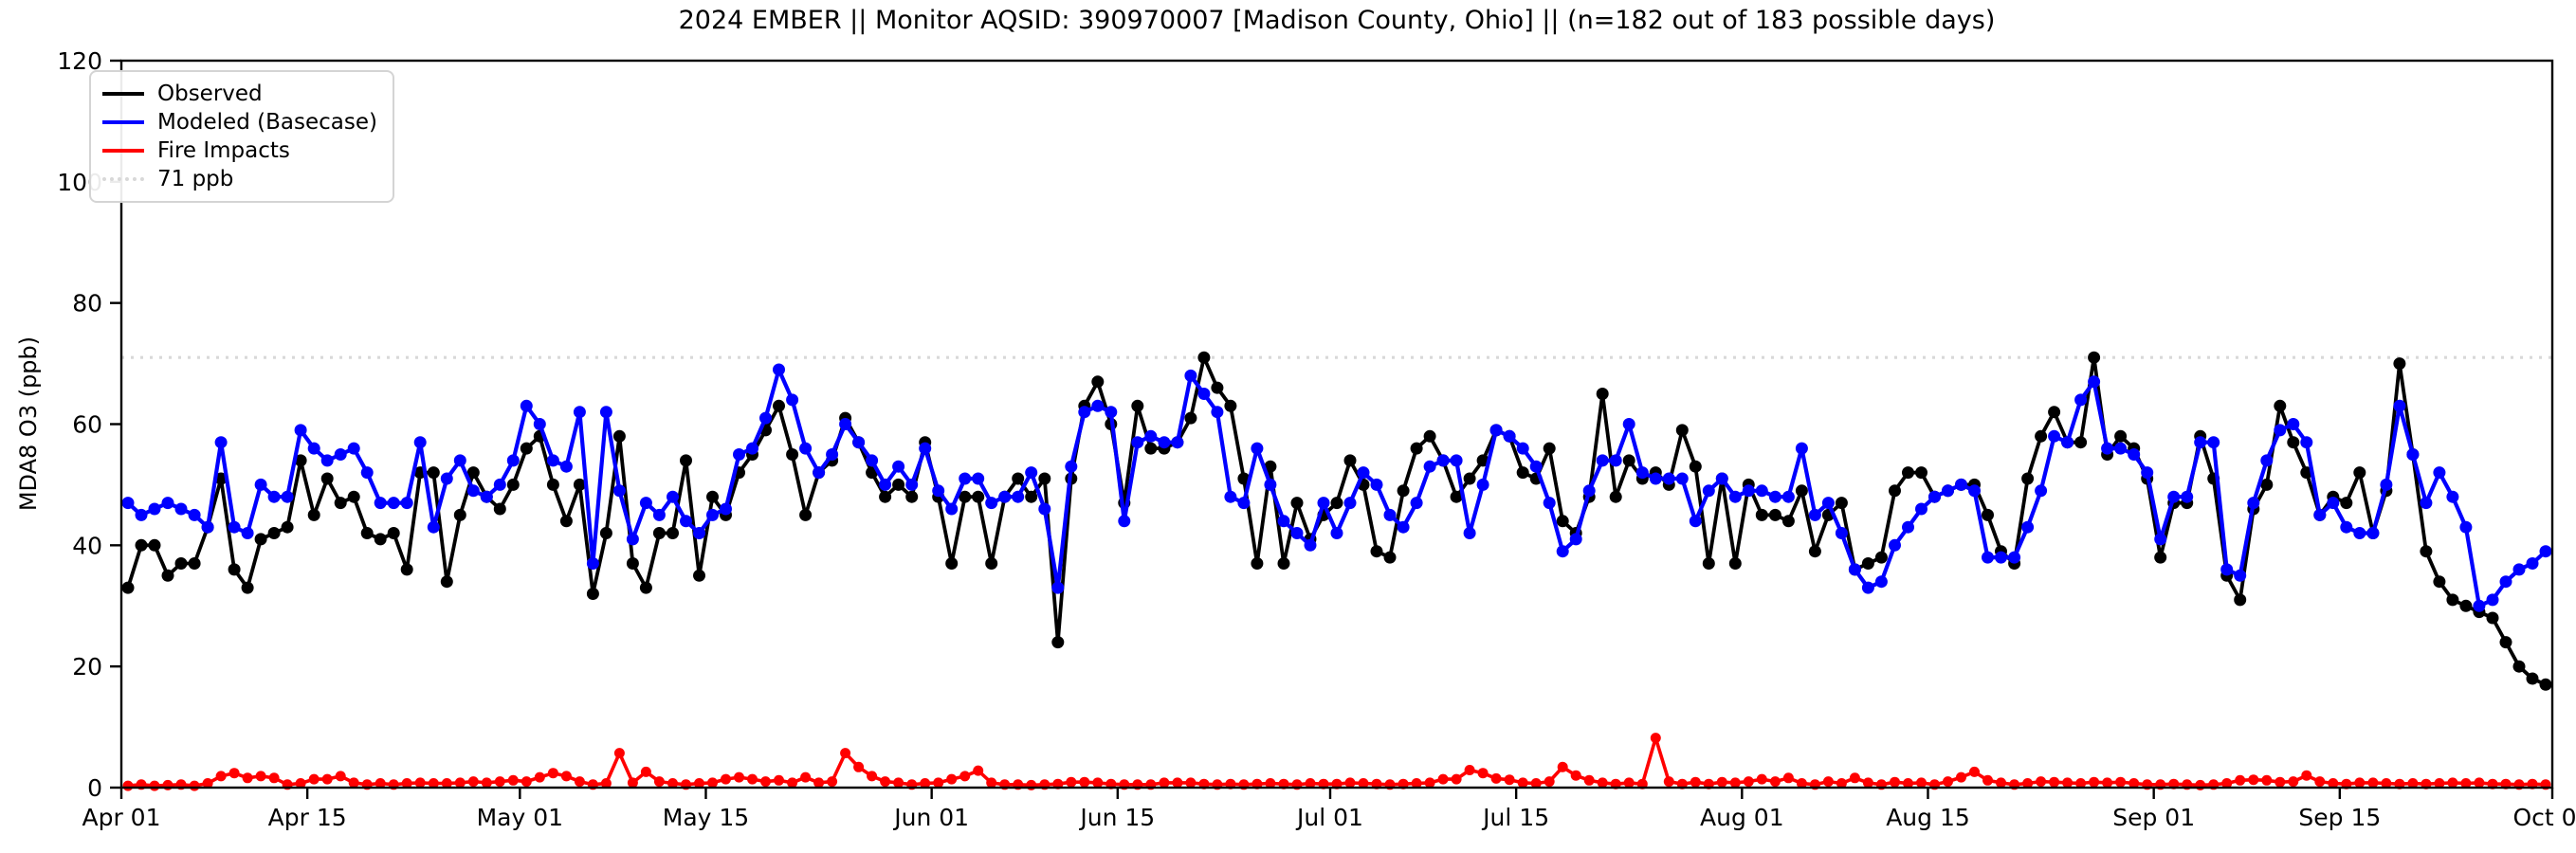  I want to click on y-tick-label: 40, so click(87, 545).